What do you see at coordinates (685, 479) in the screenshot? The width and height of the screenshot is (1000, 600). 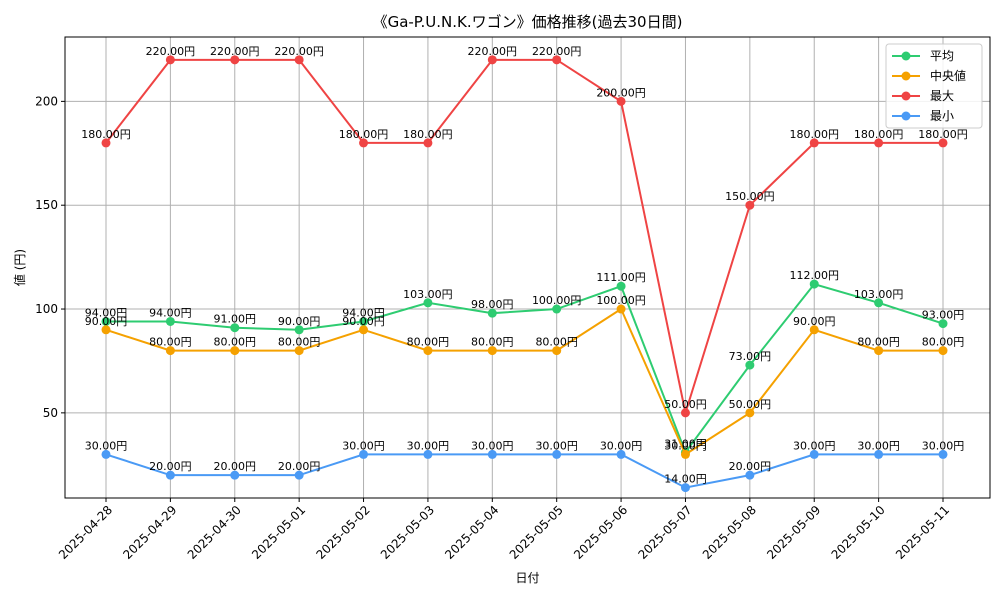 I see `data-label: 14.00円` at bounding box center [685, 479].